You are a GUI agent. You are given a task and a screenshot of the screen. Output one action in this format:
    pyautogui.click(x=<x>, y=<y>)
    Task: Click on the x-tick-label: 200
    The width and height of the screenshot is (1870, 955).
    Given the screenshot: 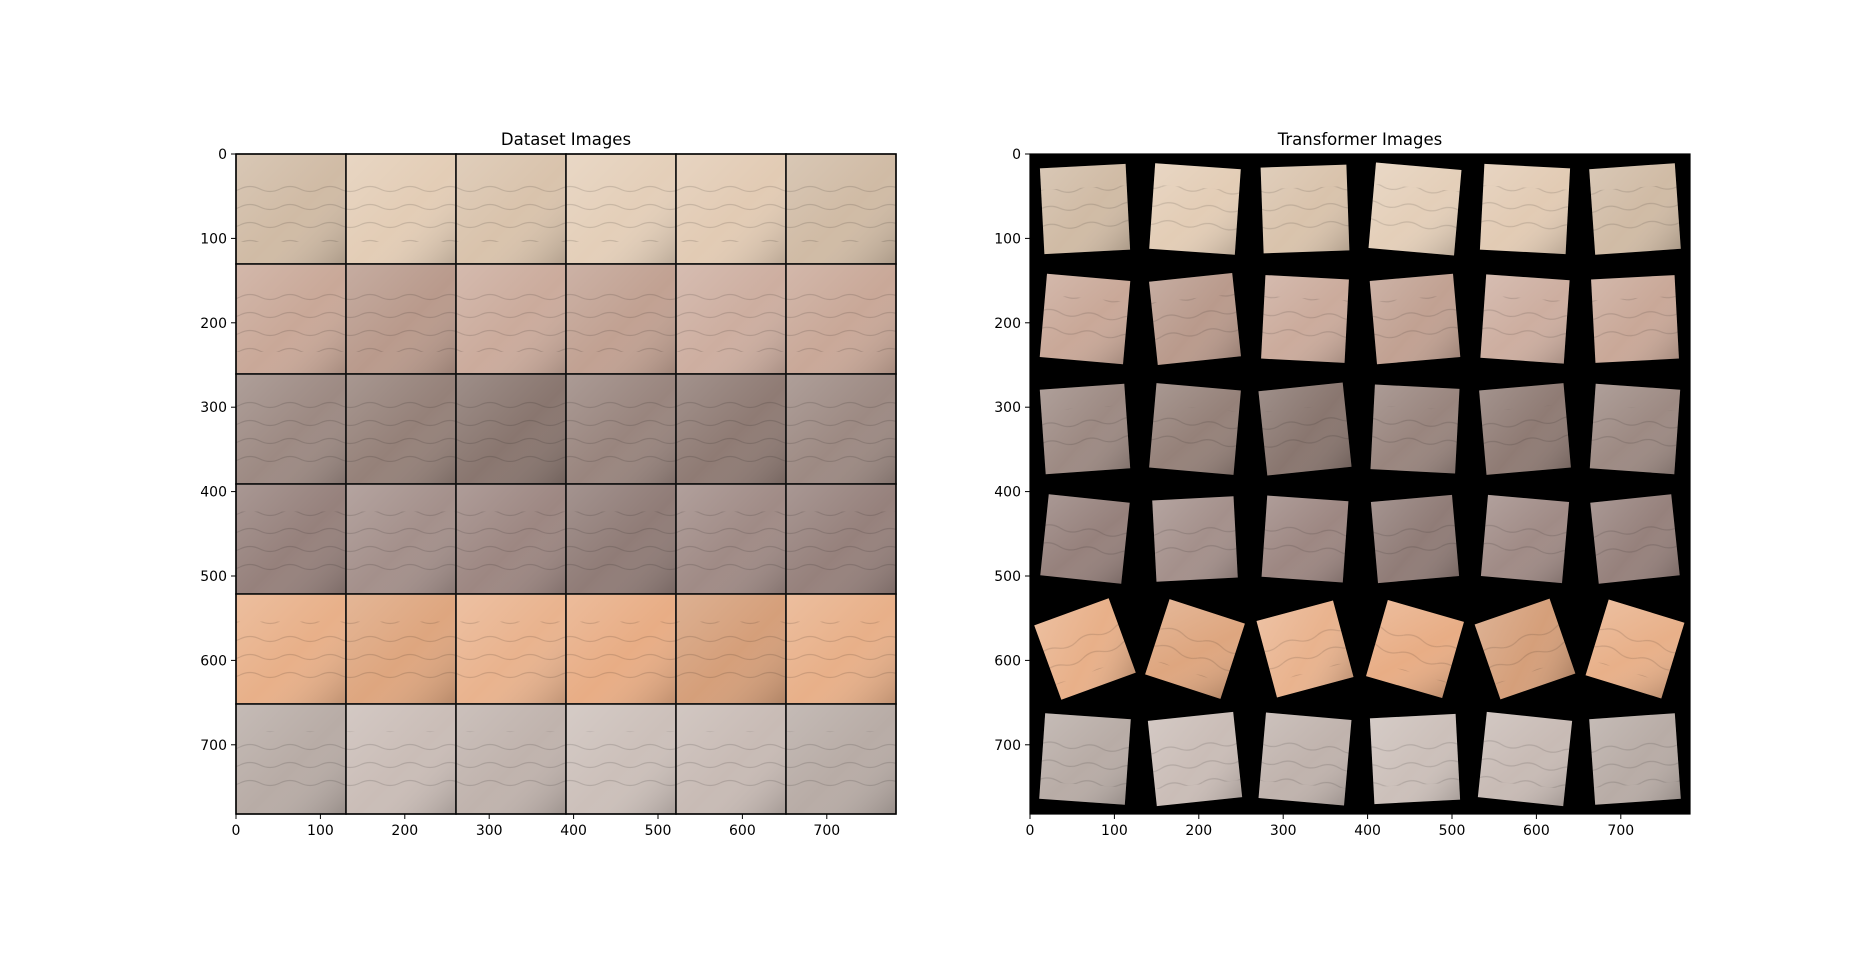 What is the action you would take?
    pyautogui.click(x=404, y=831)
    